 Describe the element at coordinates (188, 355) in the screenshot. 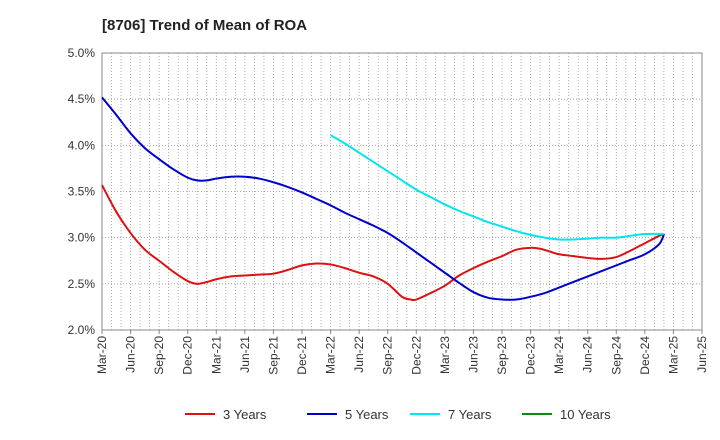

I see `x-tick-label: Dec-20` at that location.